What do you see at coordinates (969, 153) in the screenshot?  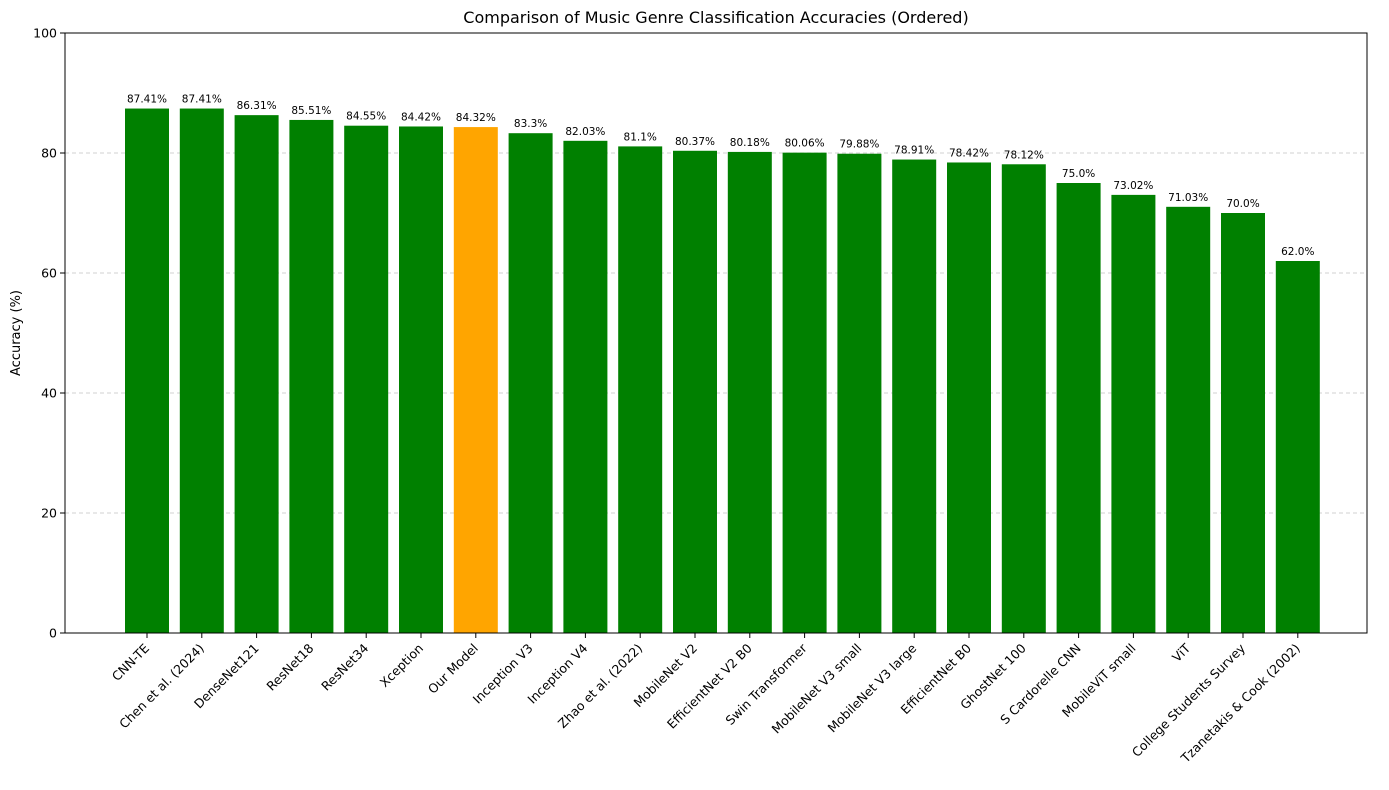 I see `data-label: 78.42%` at bounding box center [969, 153].